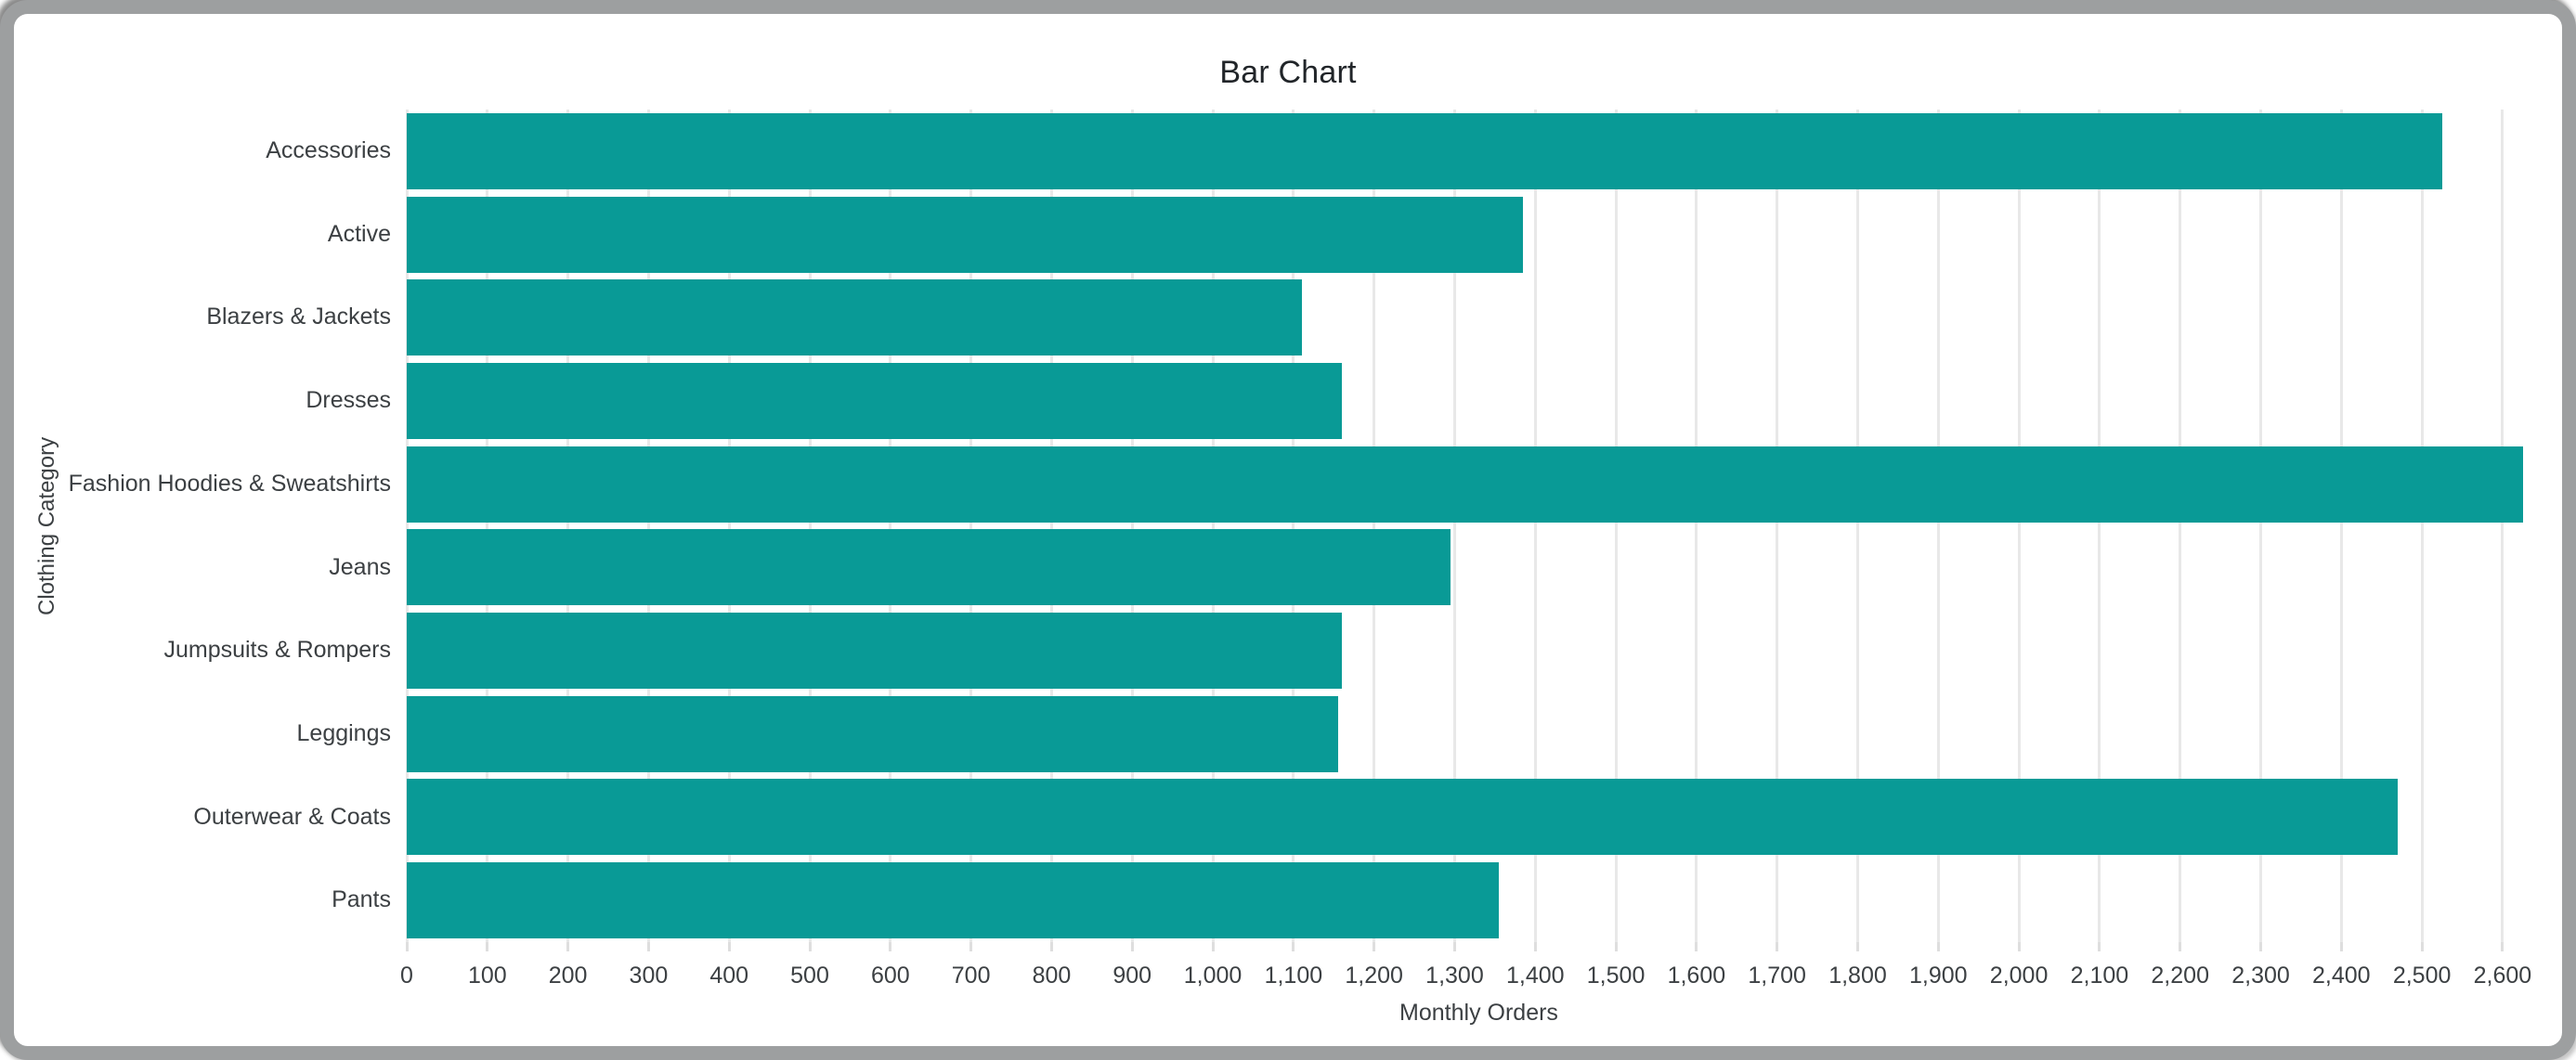  What do you see at coordinates (1696, 976) in the screenshot?
I see `x-tick-label-1600: 1,600` at bounding box center [1696, 976].